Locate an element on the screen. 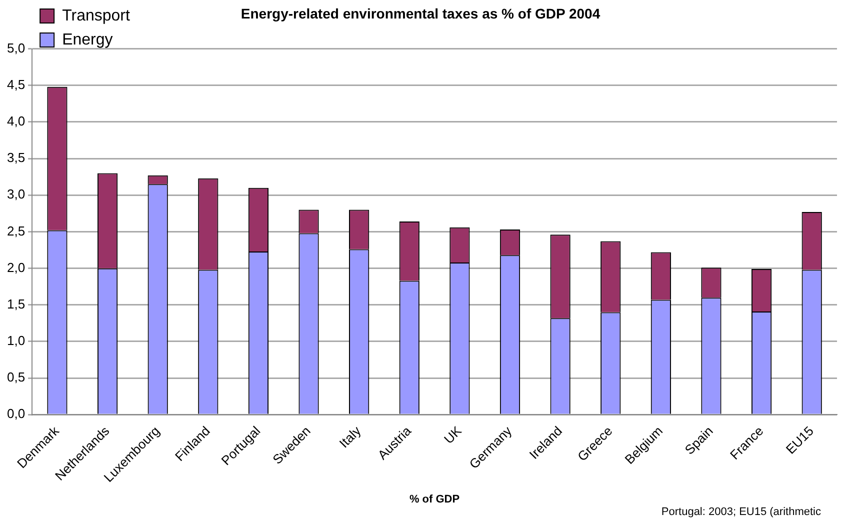  x-axis-title: % of GDP is located at coordinates (434, 499).